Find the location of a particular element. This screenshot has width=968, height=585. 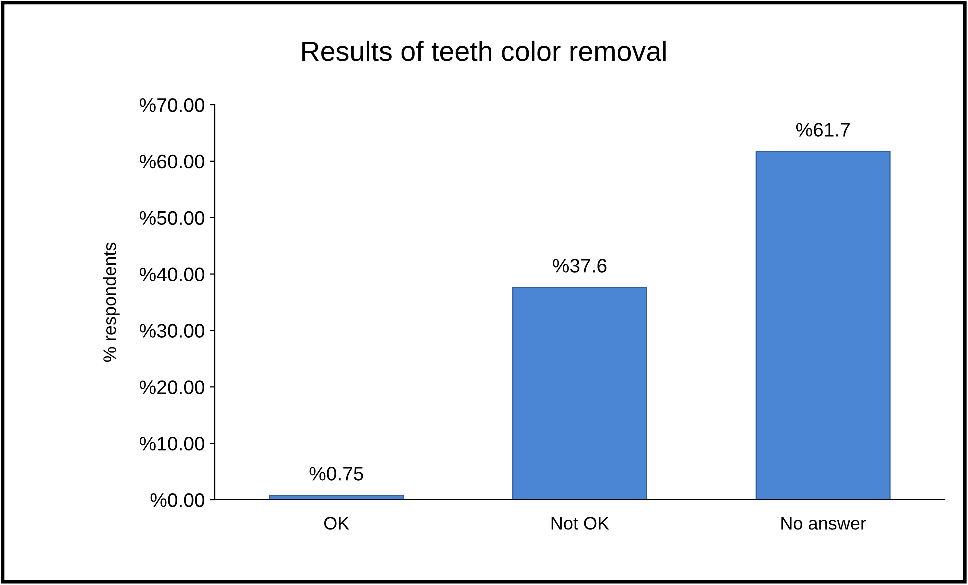

chart-title: Results of teeth color removal is located at coordinates (484, 51).